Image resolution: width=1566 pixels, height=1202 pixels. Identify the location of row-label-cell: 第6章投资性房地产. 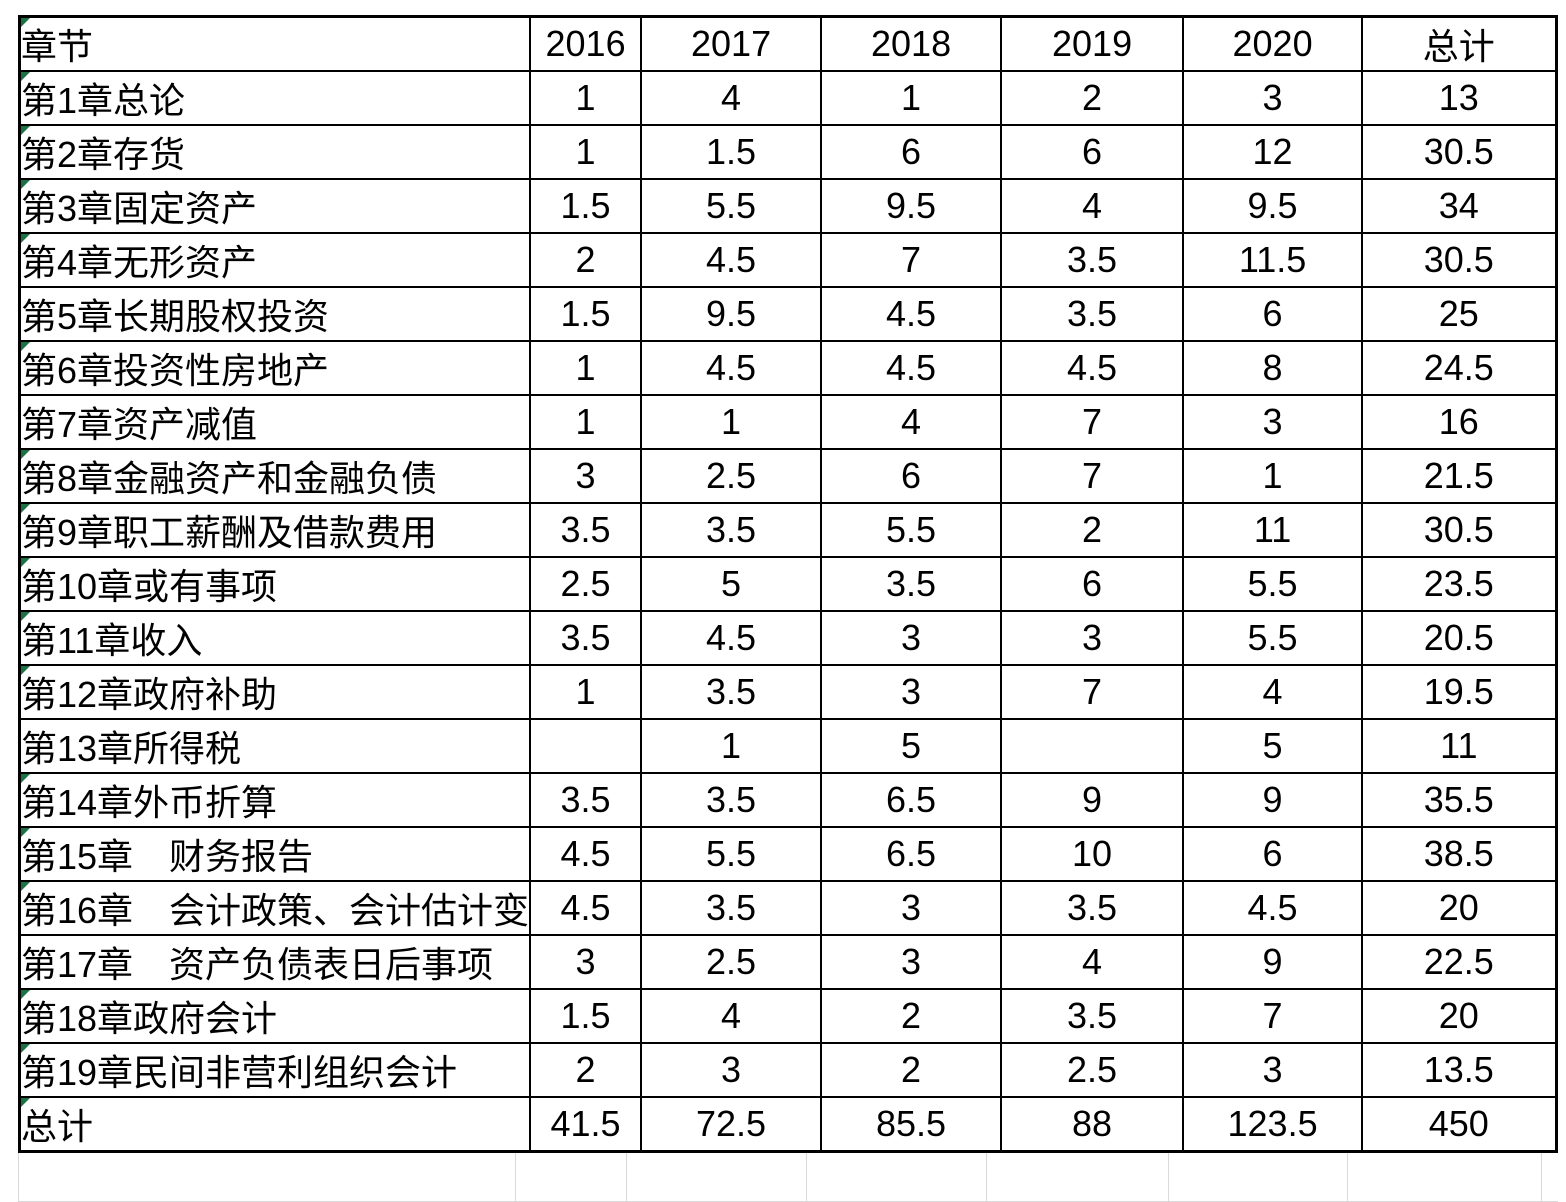
(275, 368).